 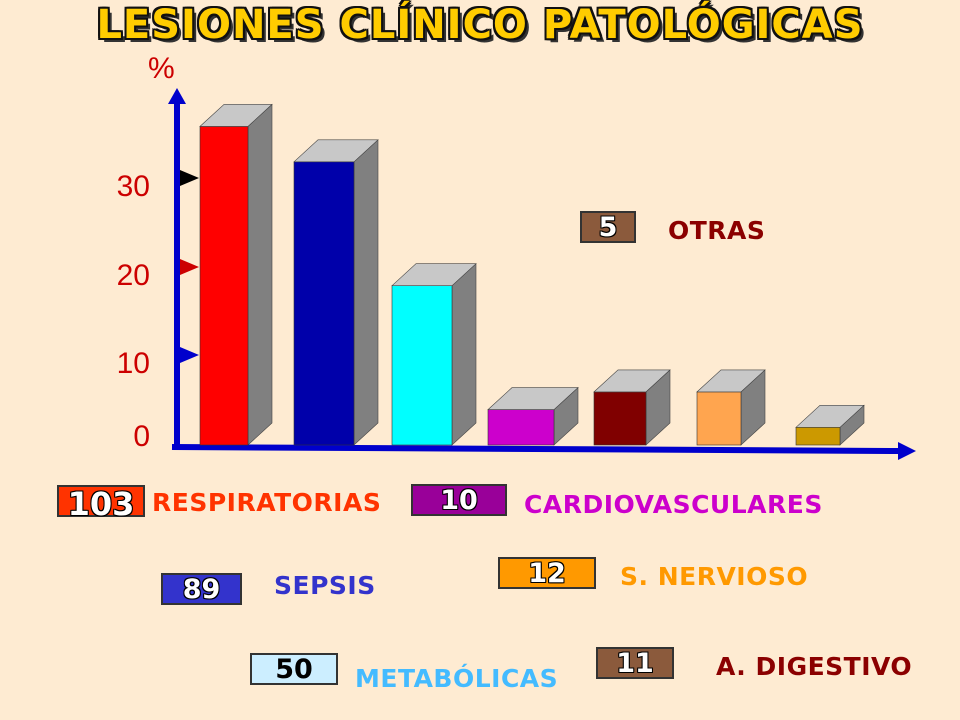 I want to click on legend-label-sepsis: SEPSIS, so click(x=325, y=585).